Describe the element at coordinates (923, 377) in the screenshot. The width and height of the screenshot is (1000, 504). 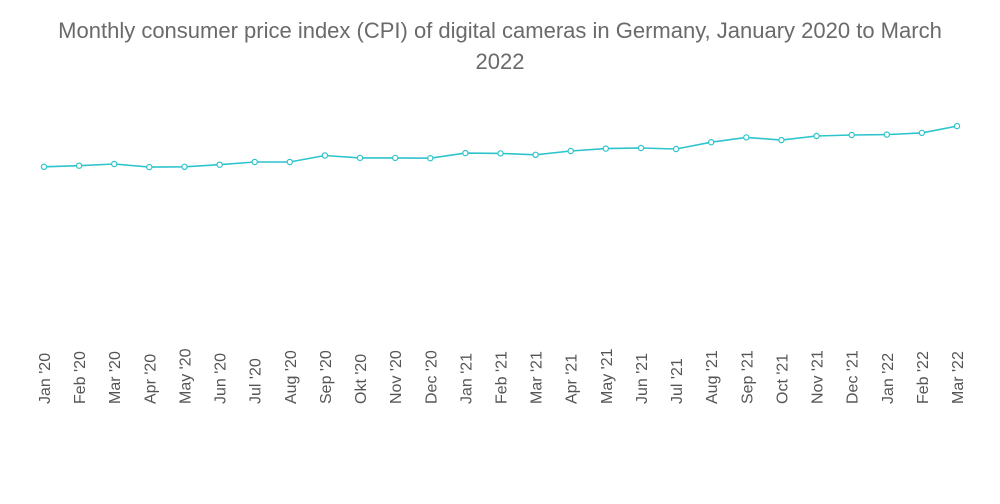
I see `x-tick-label: Feb '22` at that location.